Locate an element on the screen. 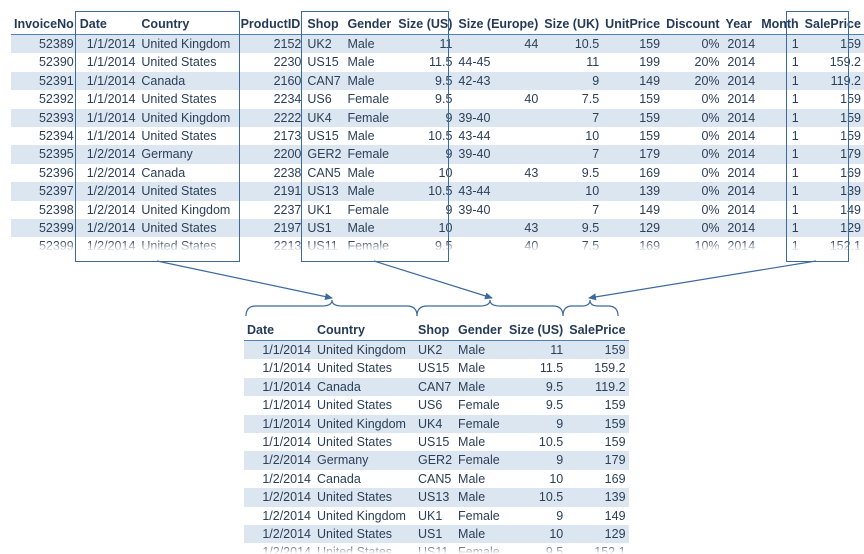 This screenshot has height=554, width=864. result-row: 1/1/2014 United States US15 Male 10.5 159 is located at coordinates (436, 442).